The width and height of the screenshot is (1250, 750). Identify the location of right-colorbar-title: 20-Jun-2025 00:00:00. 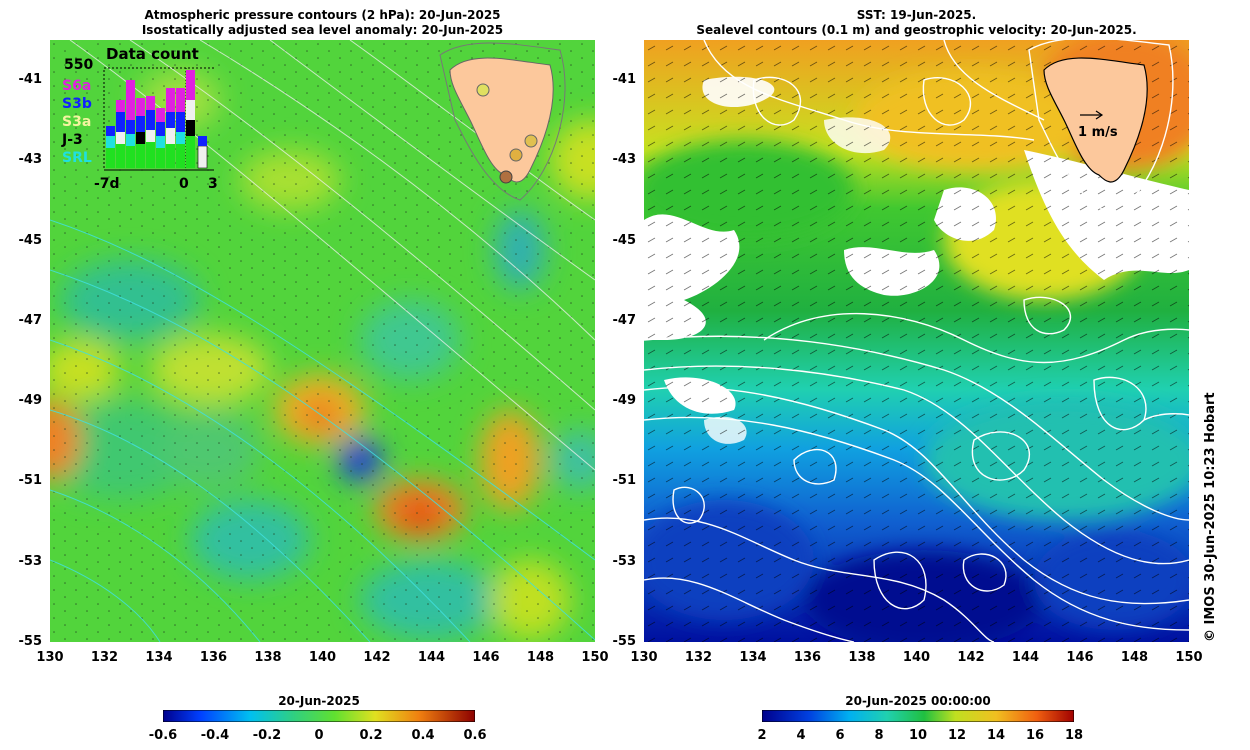
(918, 701).